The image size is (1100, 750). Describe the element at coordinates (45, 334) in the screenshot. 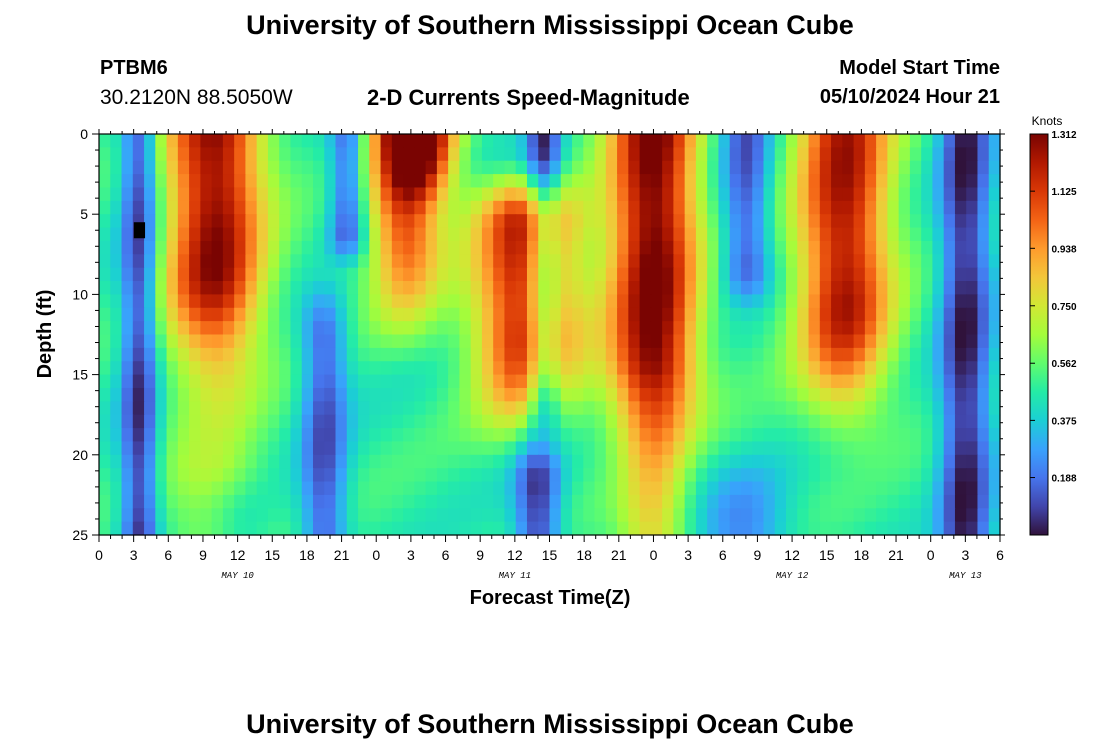

I see `y-axis-label: Depth (ft)` at that location.